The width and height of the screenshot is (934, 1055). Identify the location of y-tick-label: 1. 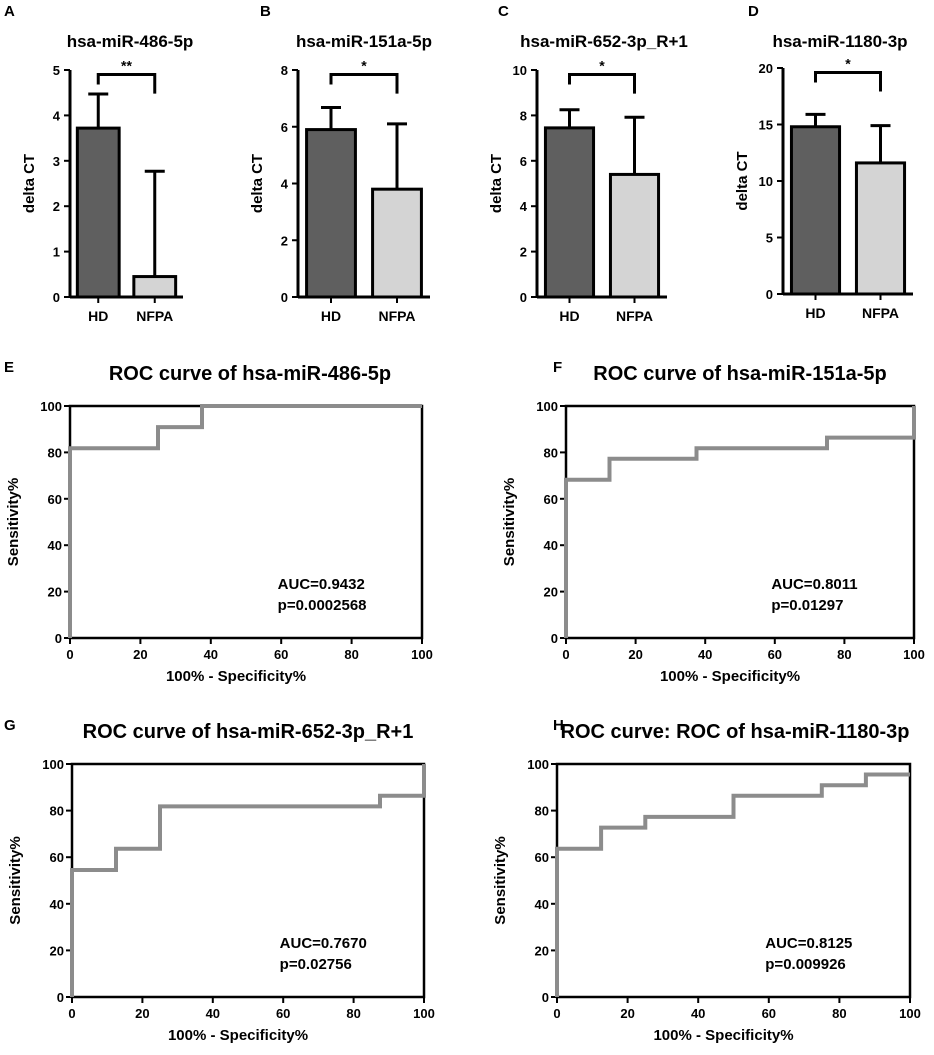
(56, 252).